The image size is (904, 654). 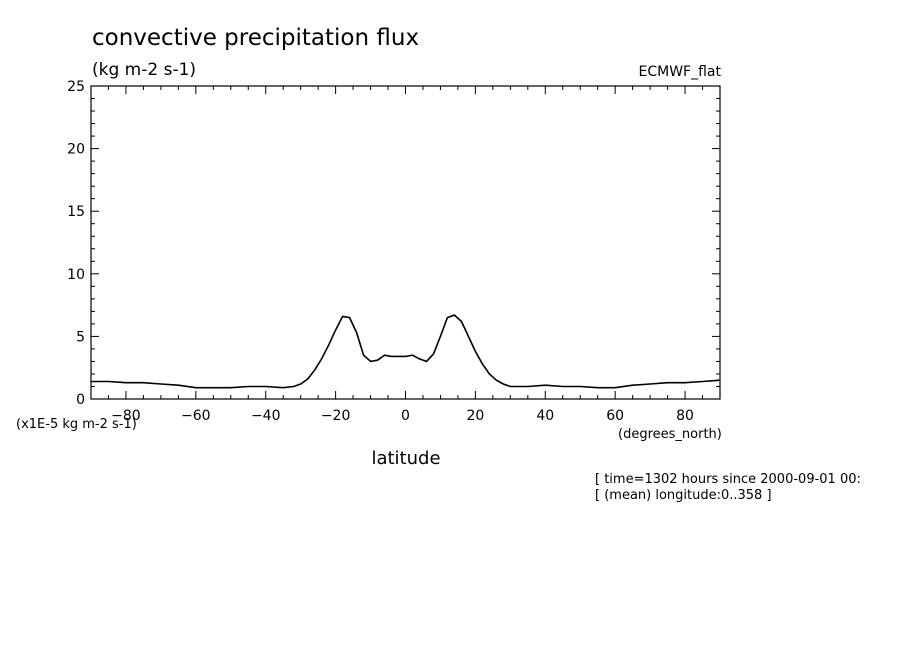 What do you see at coordinates (680, 72) in the screenshot?
I see `dataset-label: ECMWF_flat` at bounding box center [680, 72].